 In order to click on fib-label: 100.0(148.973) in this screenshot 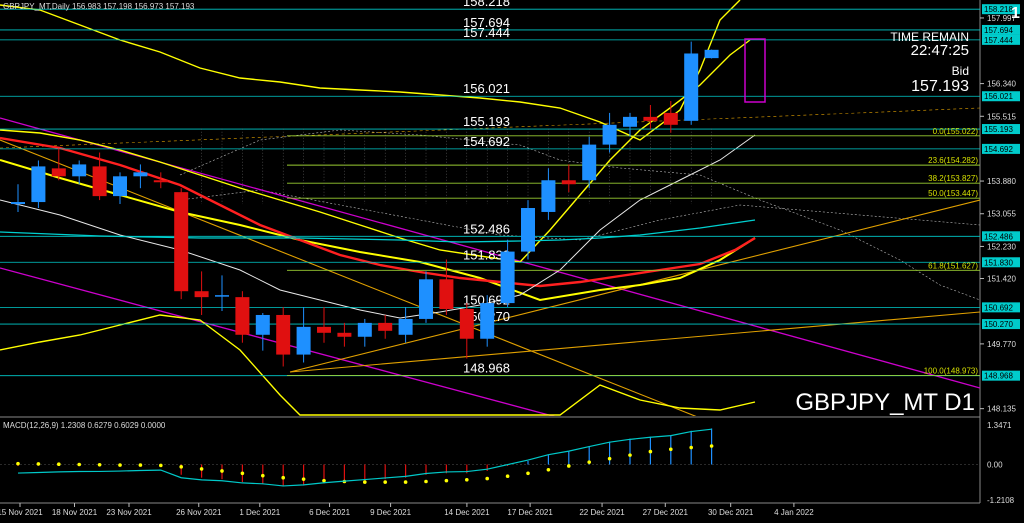, I will do `click(951, 370)`.